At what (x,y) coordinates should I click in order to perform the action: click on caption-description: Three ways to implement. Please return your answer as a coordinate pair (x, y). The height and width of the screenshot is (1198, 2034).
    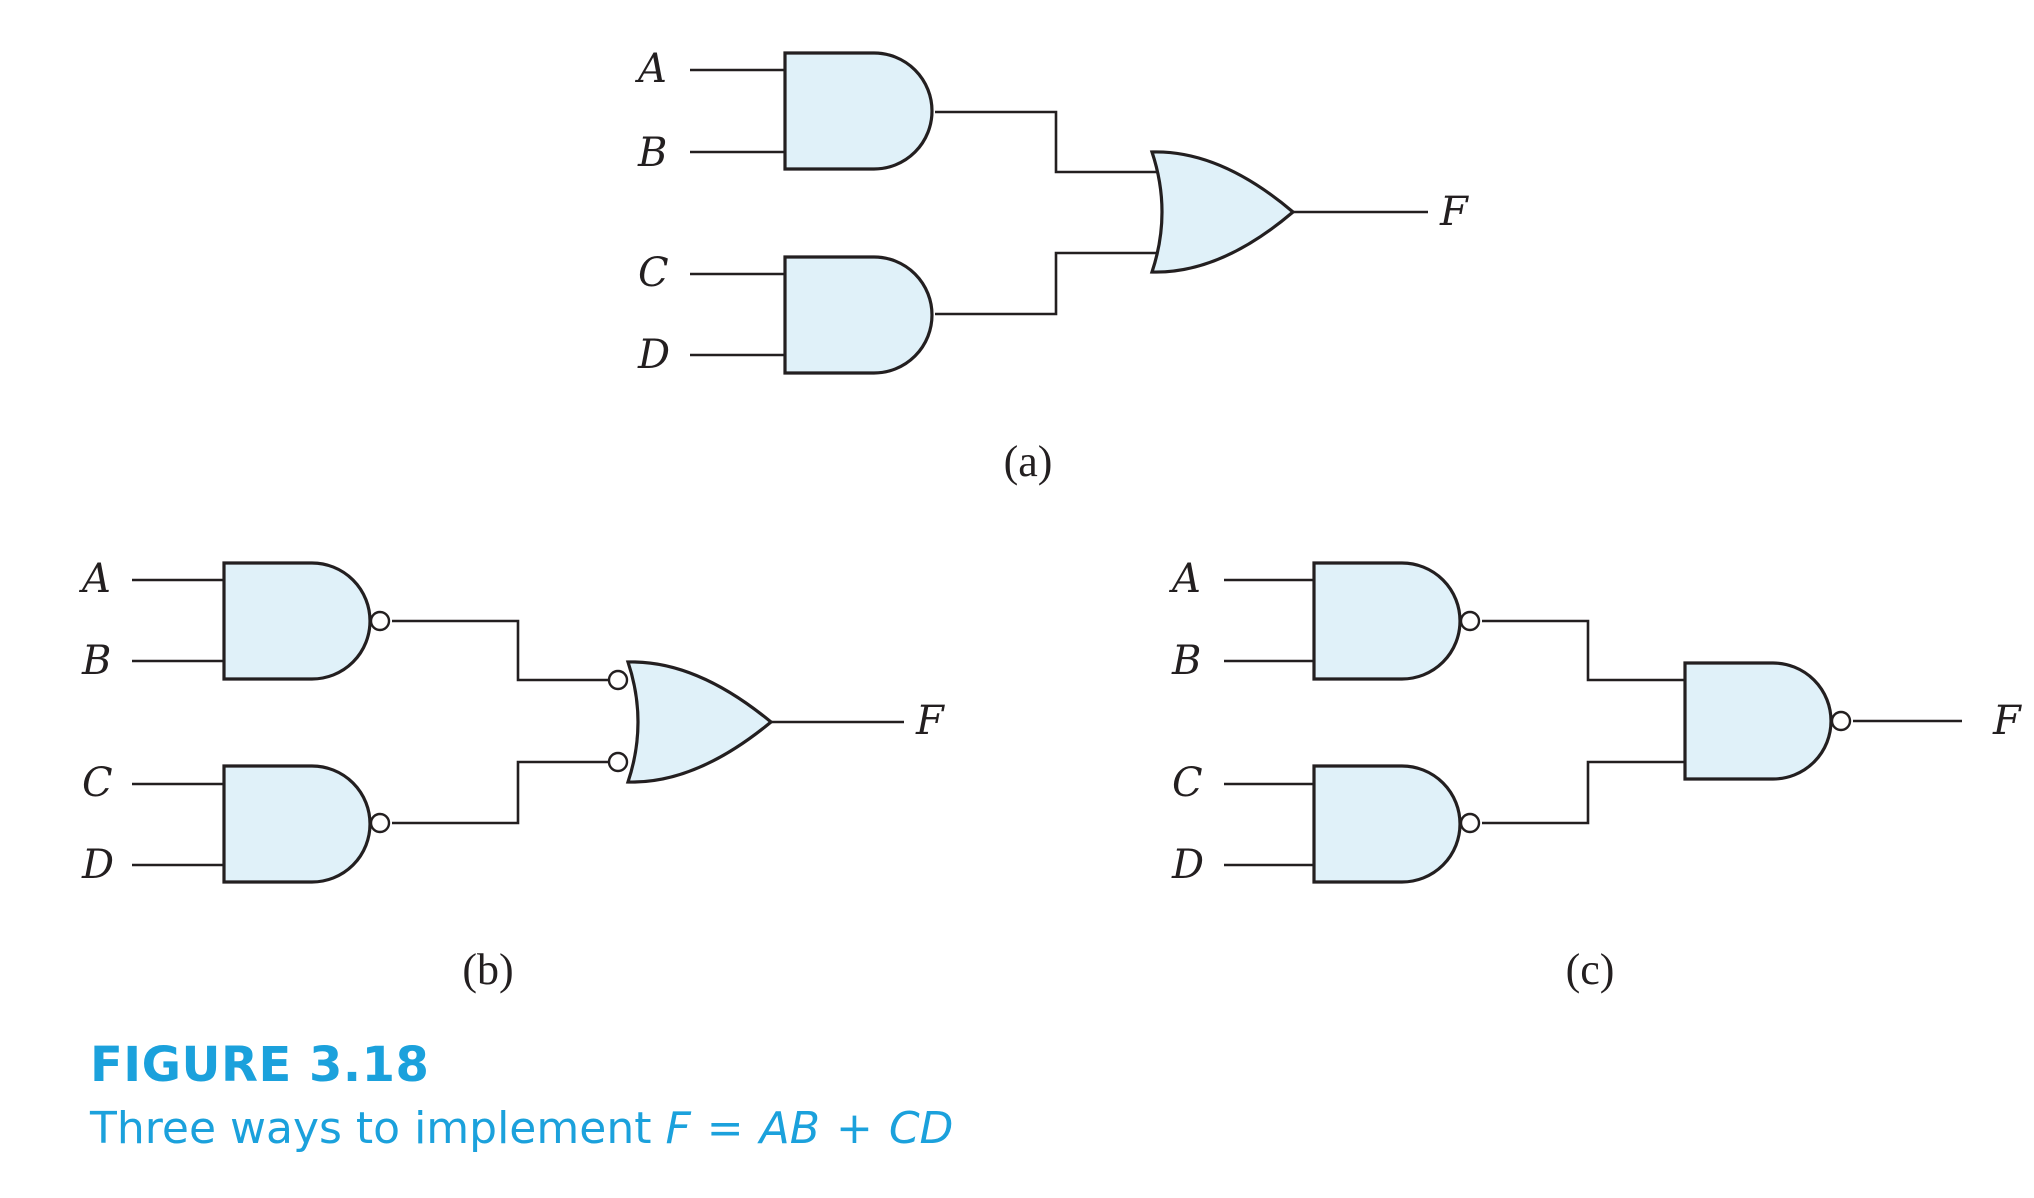
    Looking at the image, I should click on (371, 1128).